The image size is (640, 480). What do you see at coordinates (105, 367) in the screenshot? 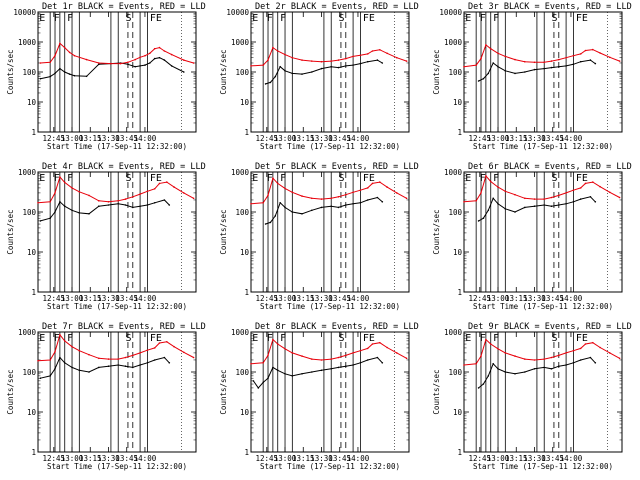
I see `events-series-line` at bounding box center [105, 367].